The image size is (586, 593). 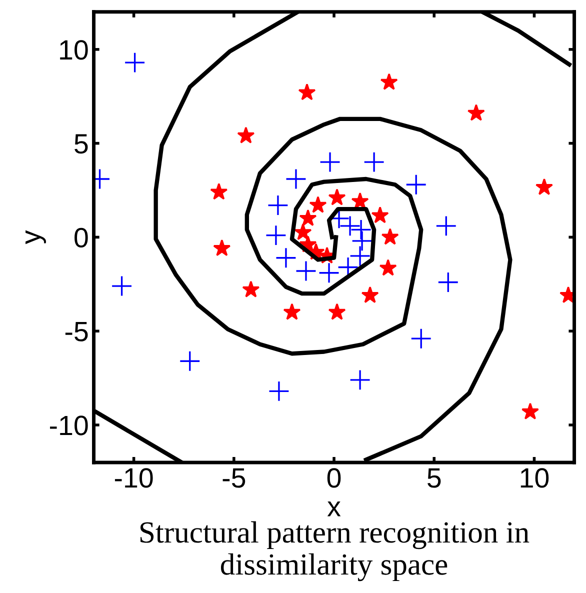 What do you see at coordinates (334, 509) in the screenshot?
I see `x-axis-title: x` at bounding box center [334, 509].